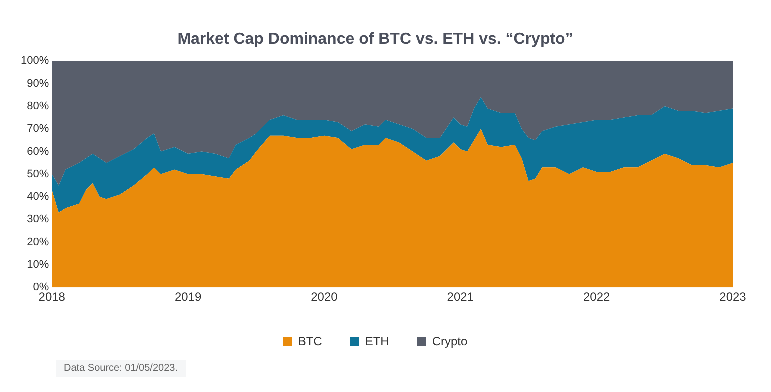 This screenshot has width=771, height=392. Describe the element at coordinates (310, 341) in the screenshot. I see `legend-label: BTC` at that location.